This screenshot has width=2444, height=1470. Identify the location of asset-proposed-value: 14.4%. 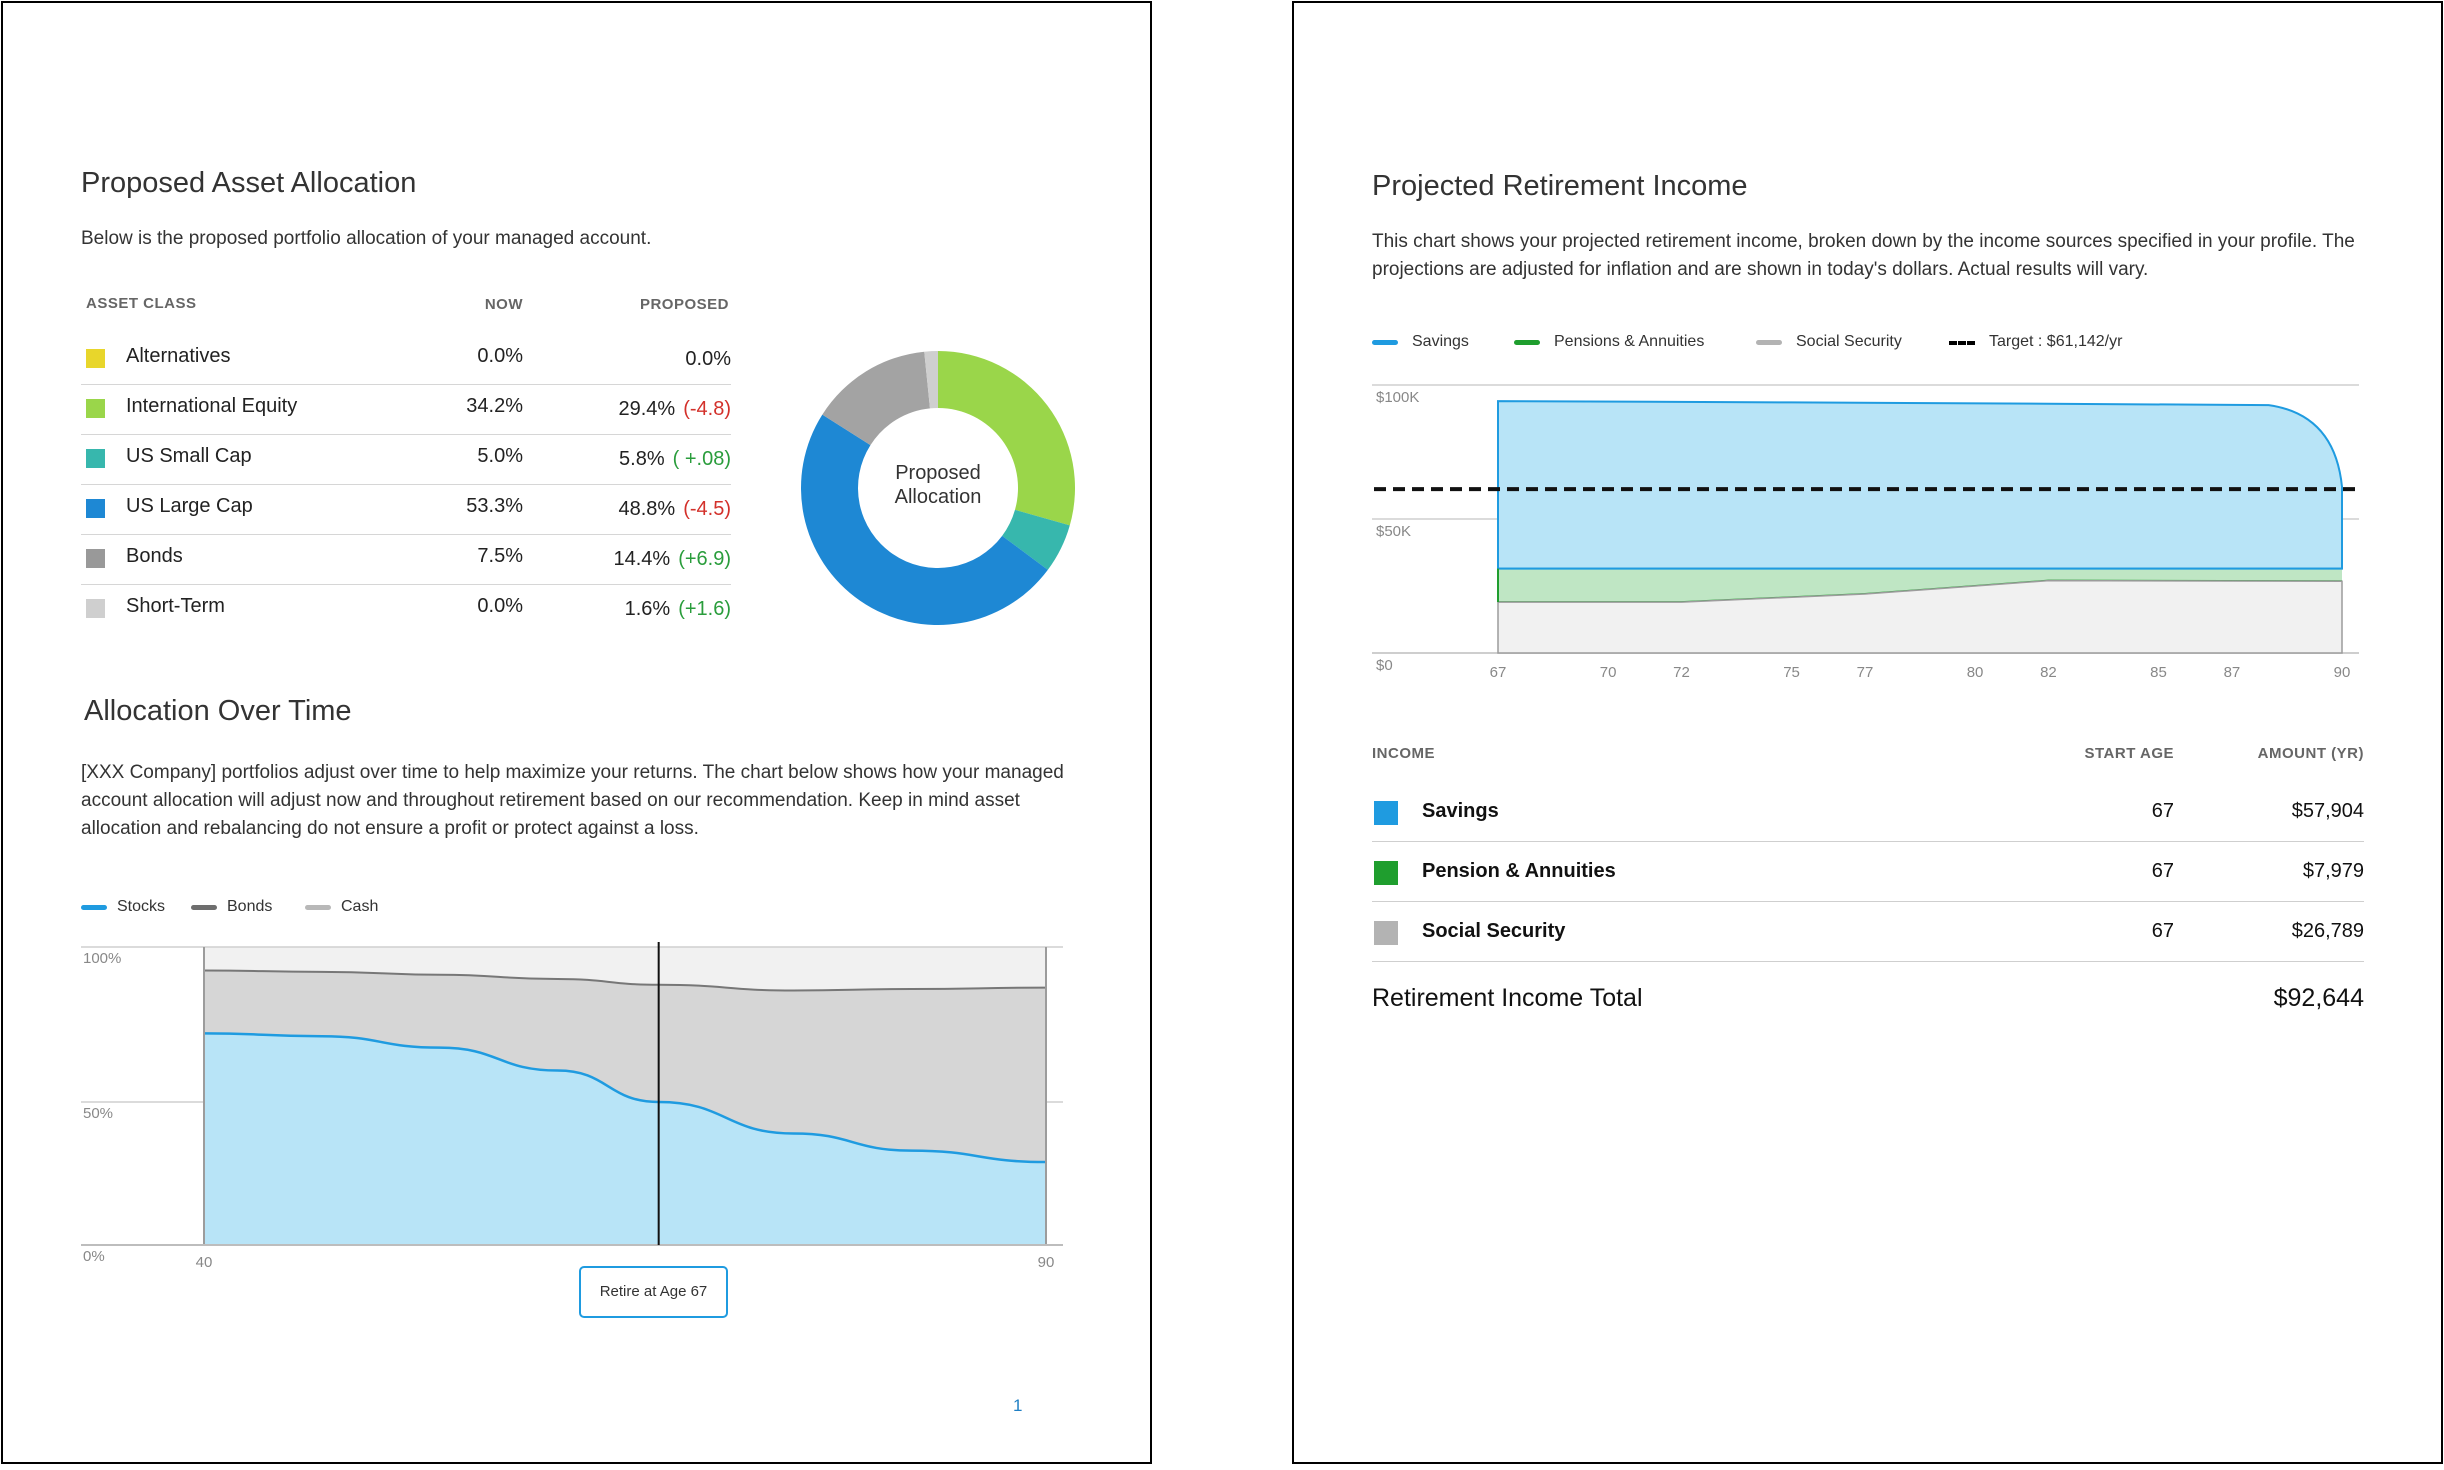
(642, 559).